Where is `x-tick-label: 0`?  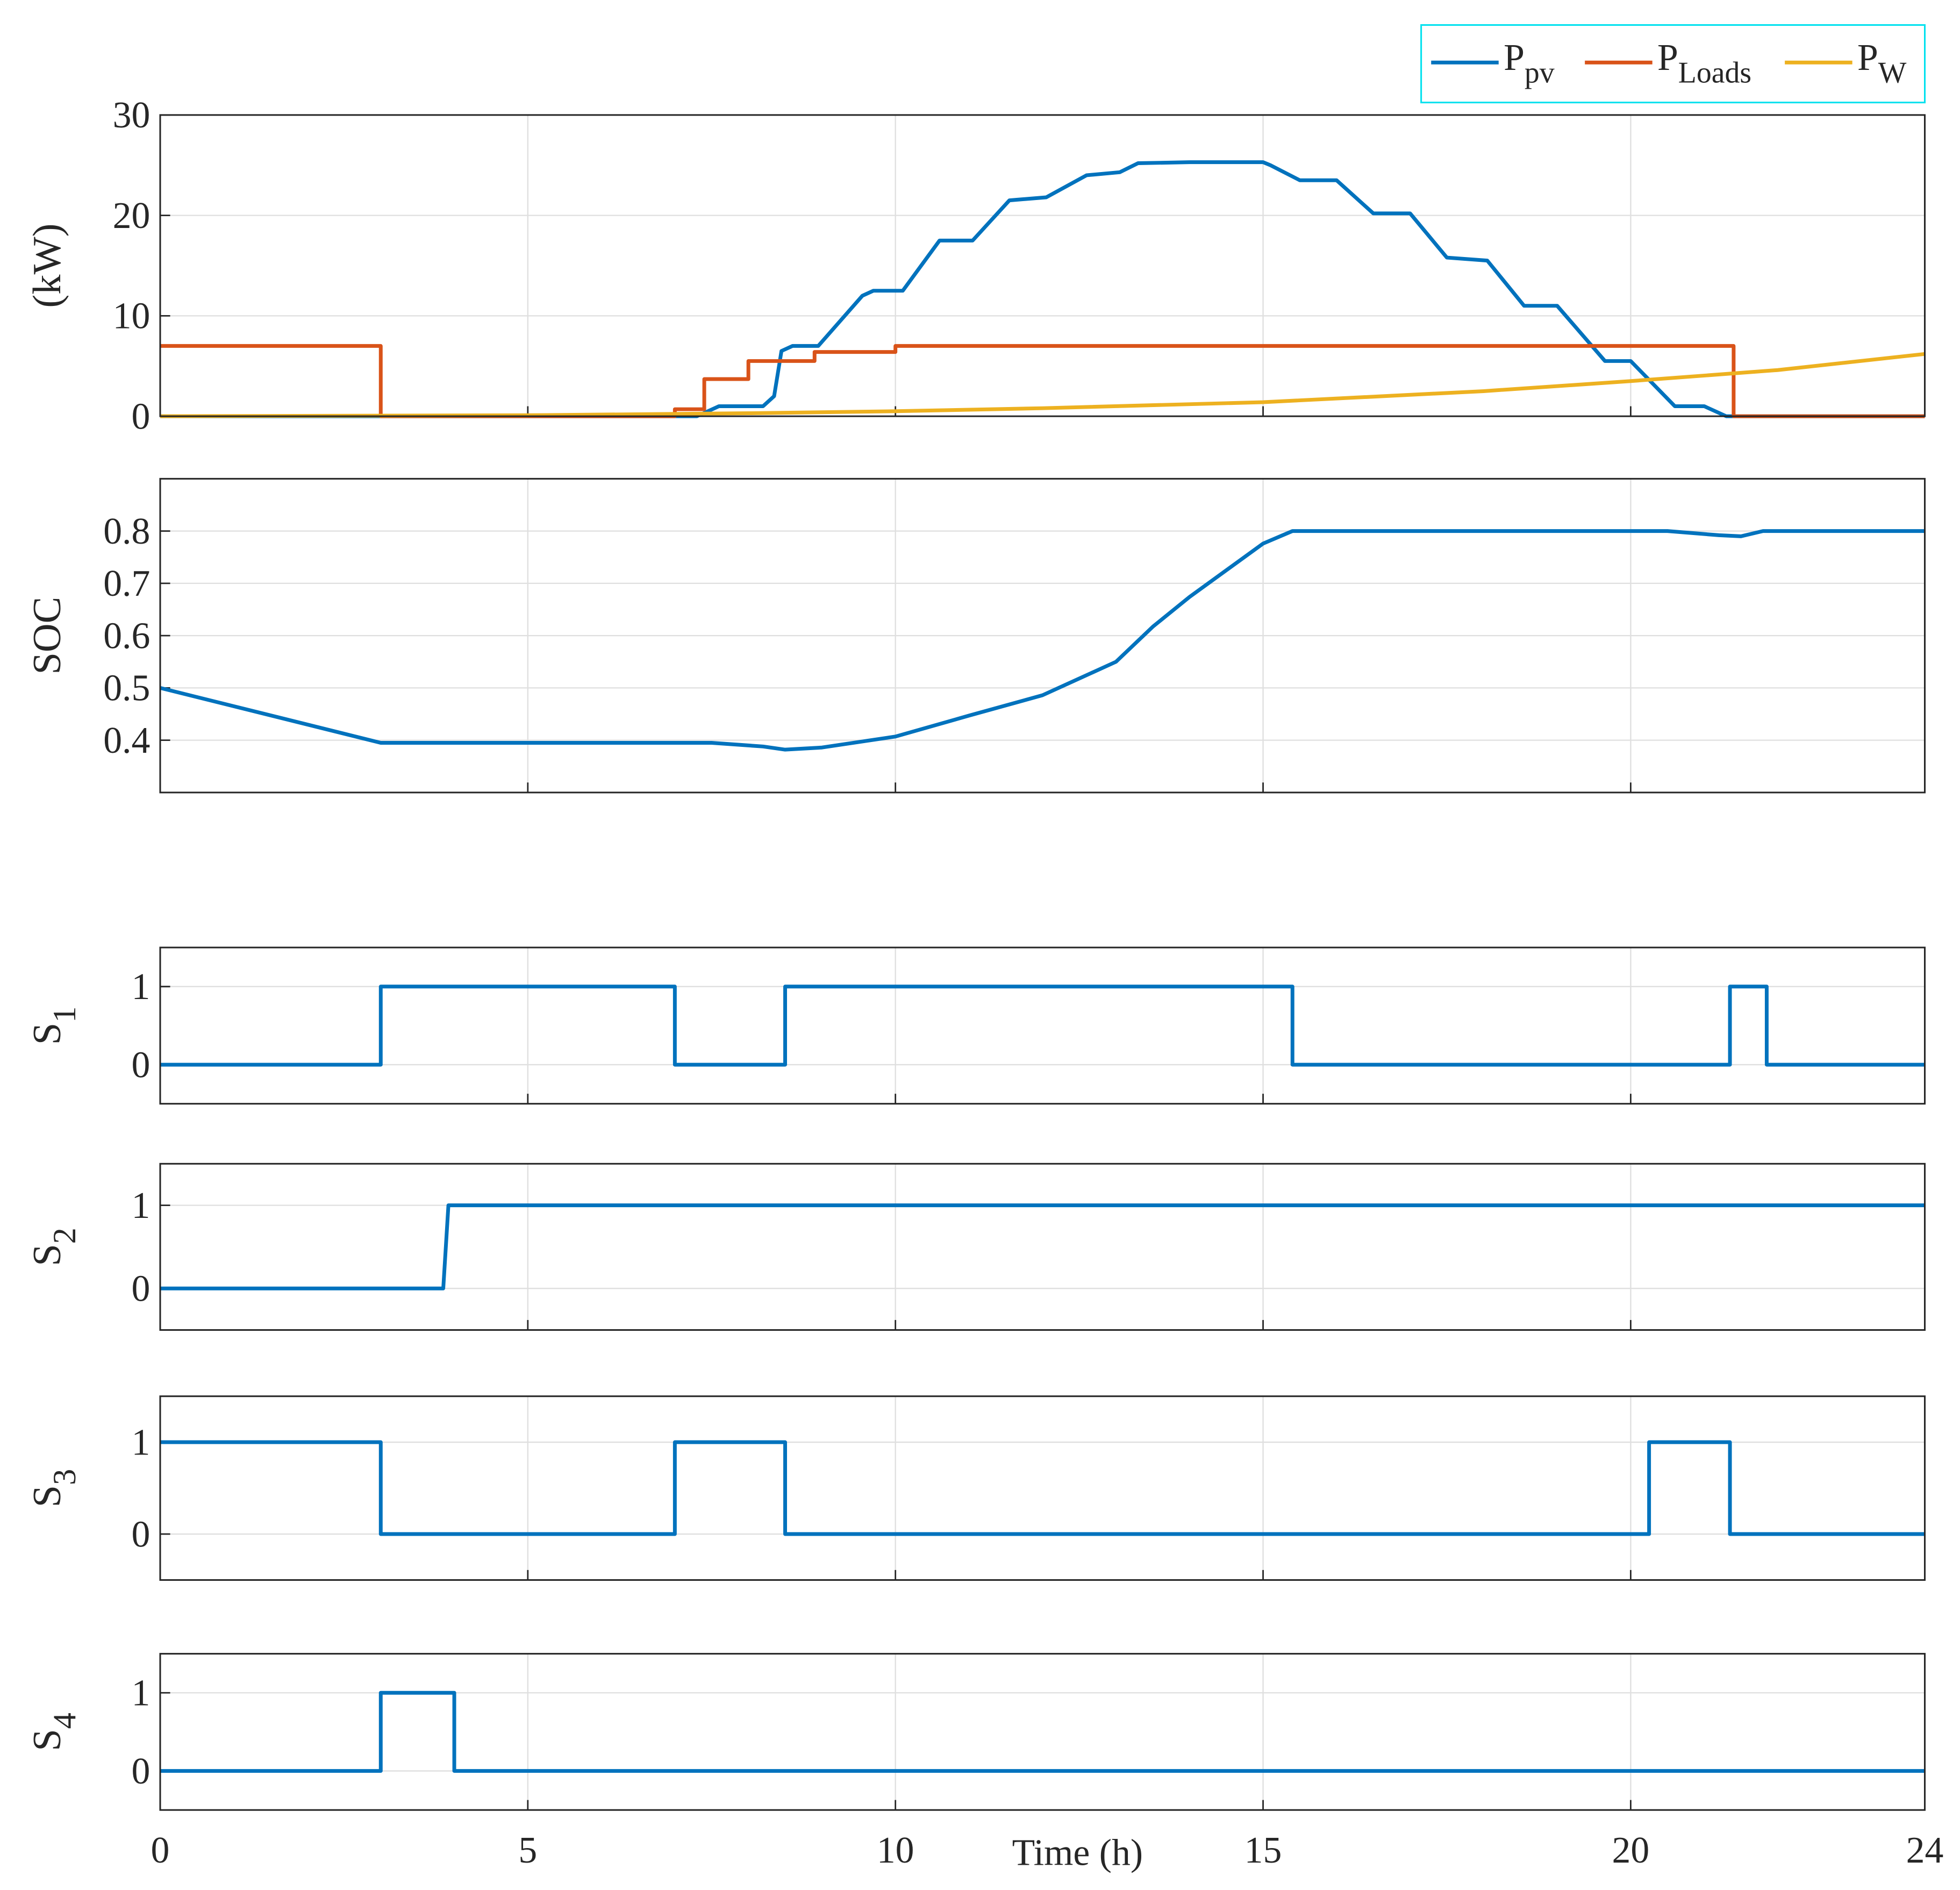 x-tick-label: 0 is located at coordinates (160, 1850).